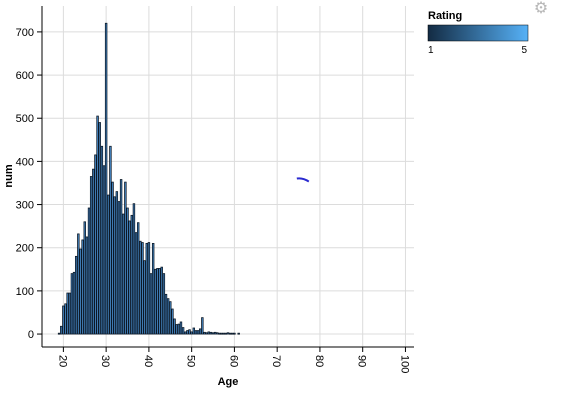  What do you see at coordinates (524, 50) in the screenshot?
I see `legend-max-label: 5` at bounding box center [524, 50].